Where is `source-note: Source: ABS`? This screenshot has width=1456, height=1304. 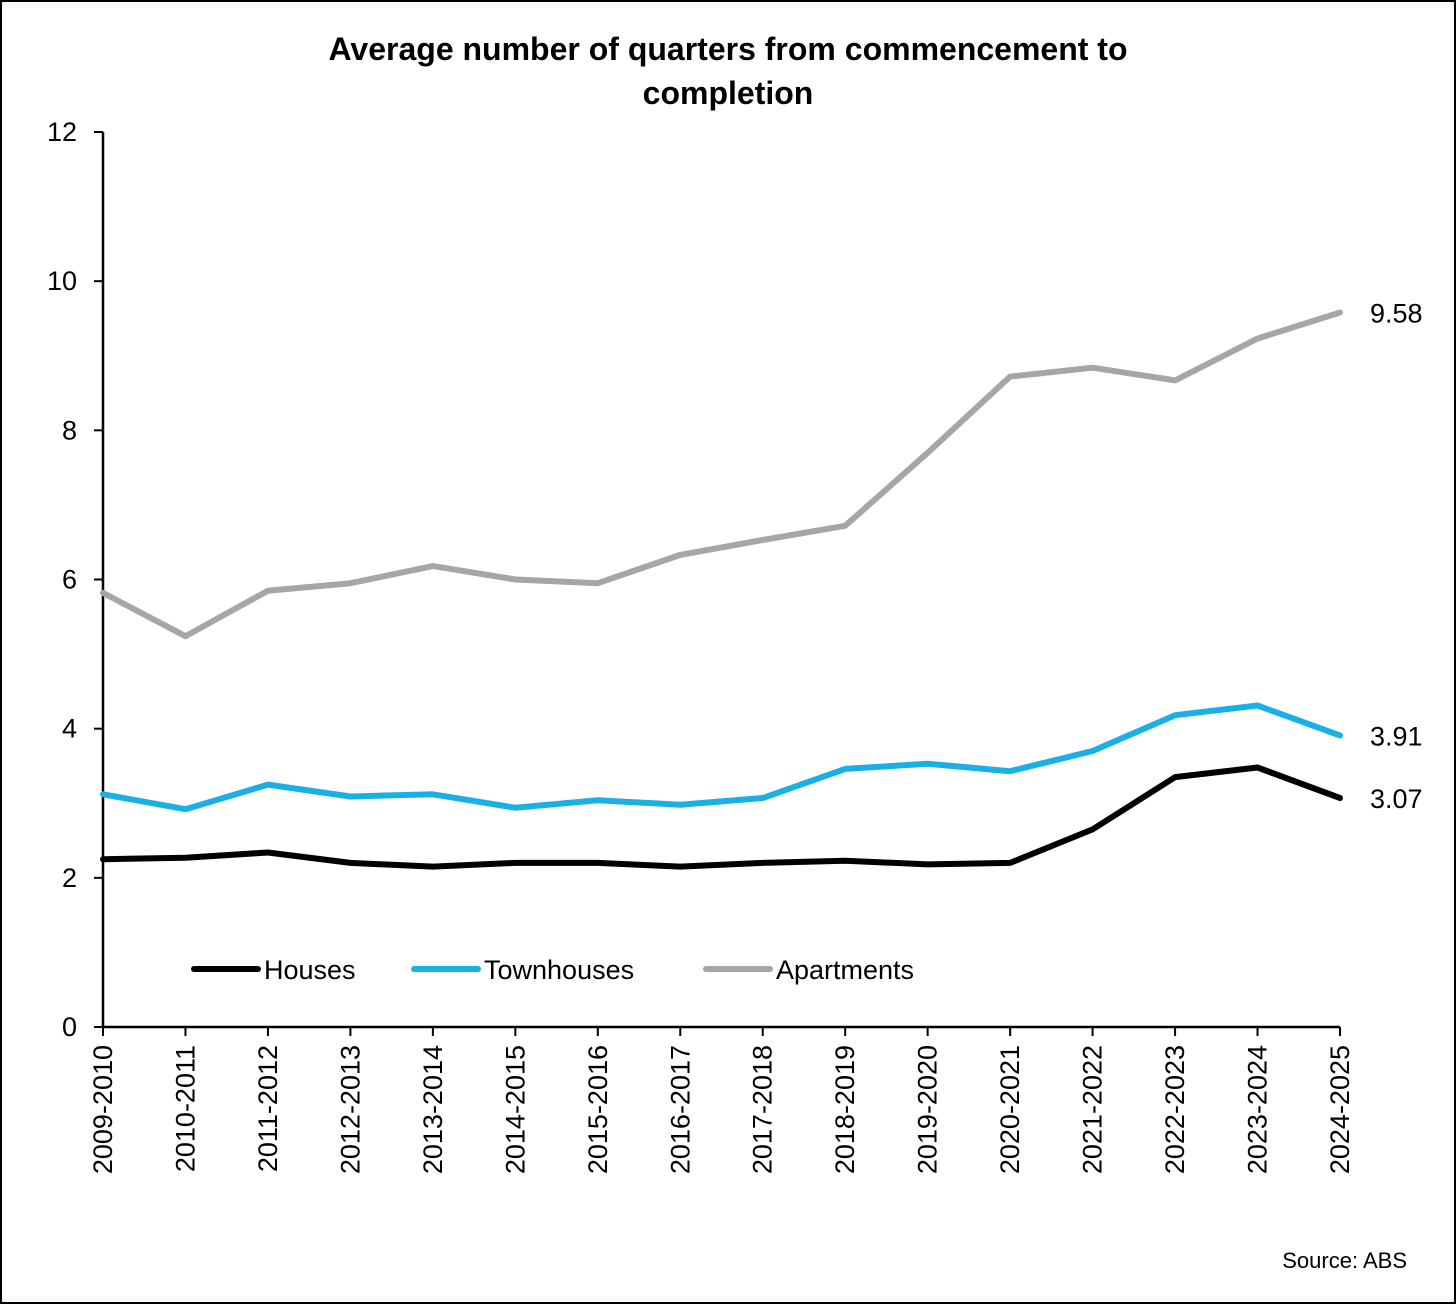 source-note: Source: ABS is located at coordinates (1344, 1260).